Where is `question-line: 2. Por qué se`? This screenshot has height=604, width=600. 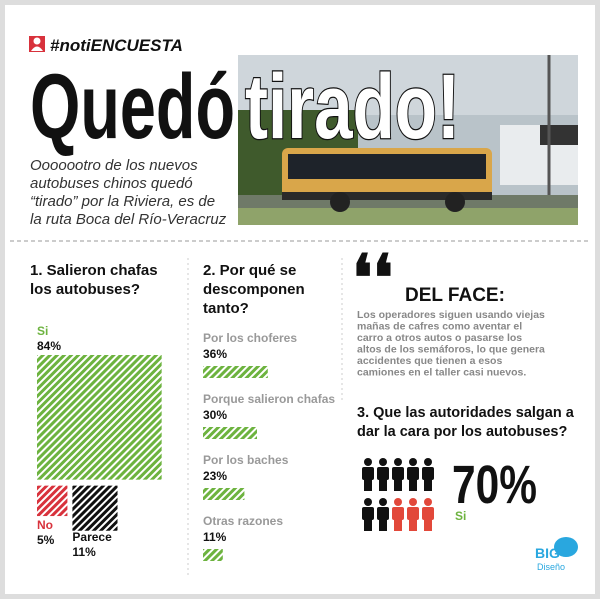 question-line: 2. Por qué se is located at coordinates (249, 270).